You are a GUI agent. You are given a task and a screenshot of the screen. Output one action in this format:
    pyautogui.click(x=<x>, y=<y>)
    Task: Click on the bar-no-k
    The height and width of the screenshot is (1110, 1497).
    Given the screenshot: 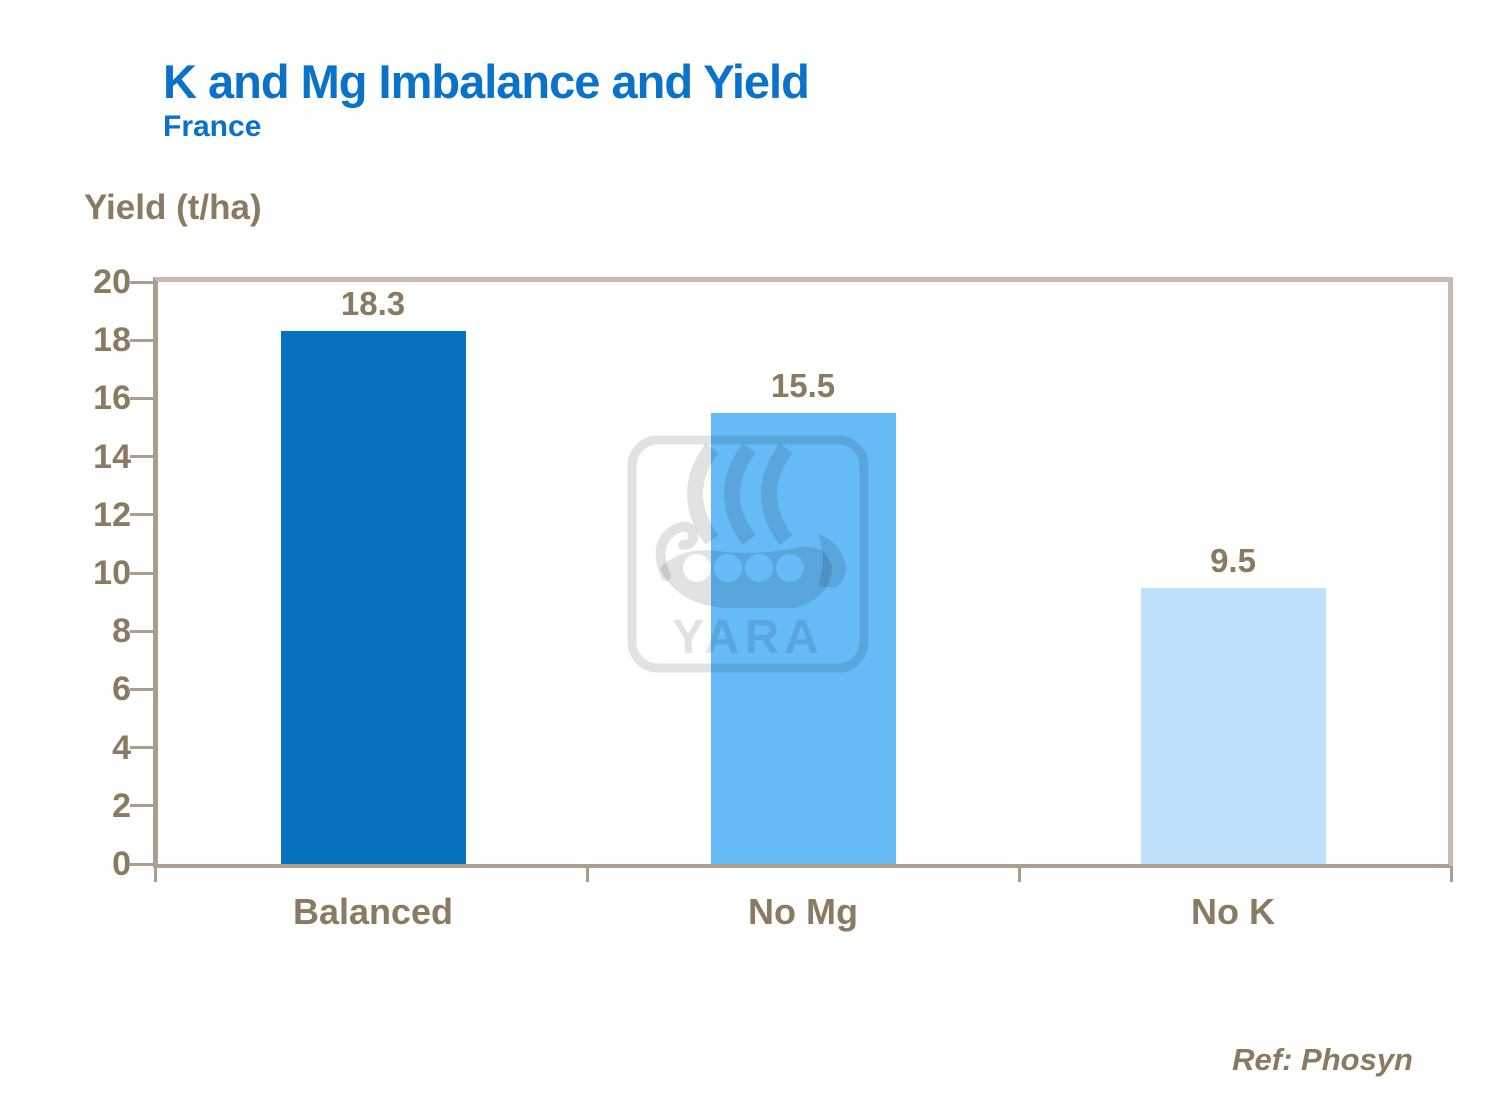 What is the action you would take?
    pyautogui.click(x=1233, y=725)
    